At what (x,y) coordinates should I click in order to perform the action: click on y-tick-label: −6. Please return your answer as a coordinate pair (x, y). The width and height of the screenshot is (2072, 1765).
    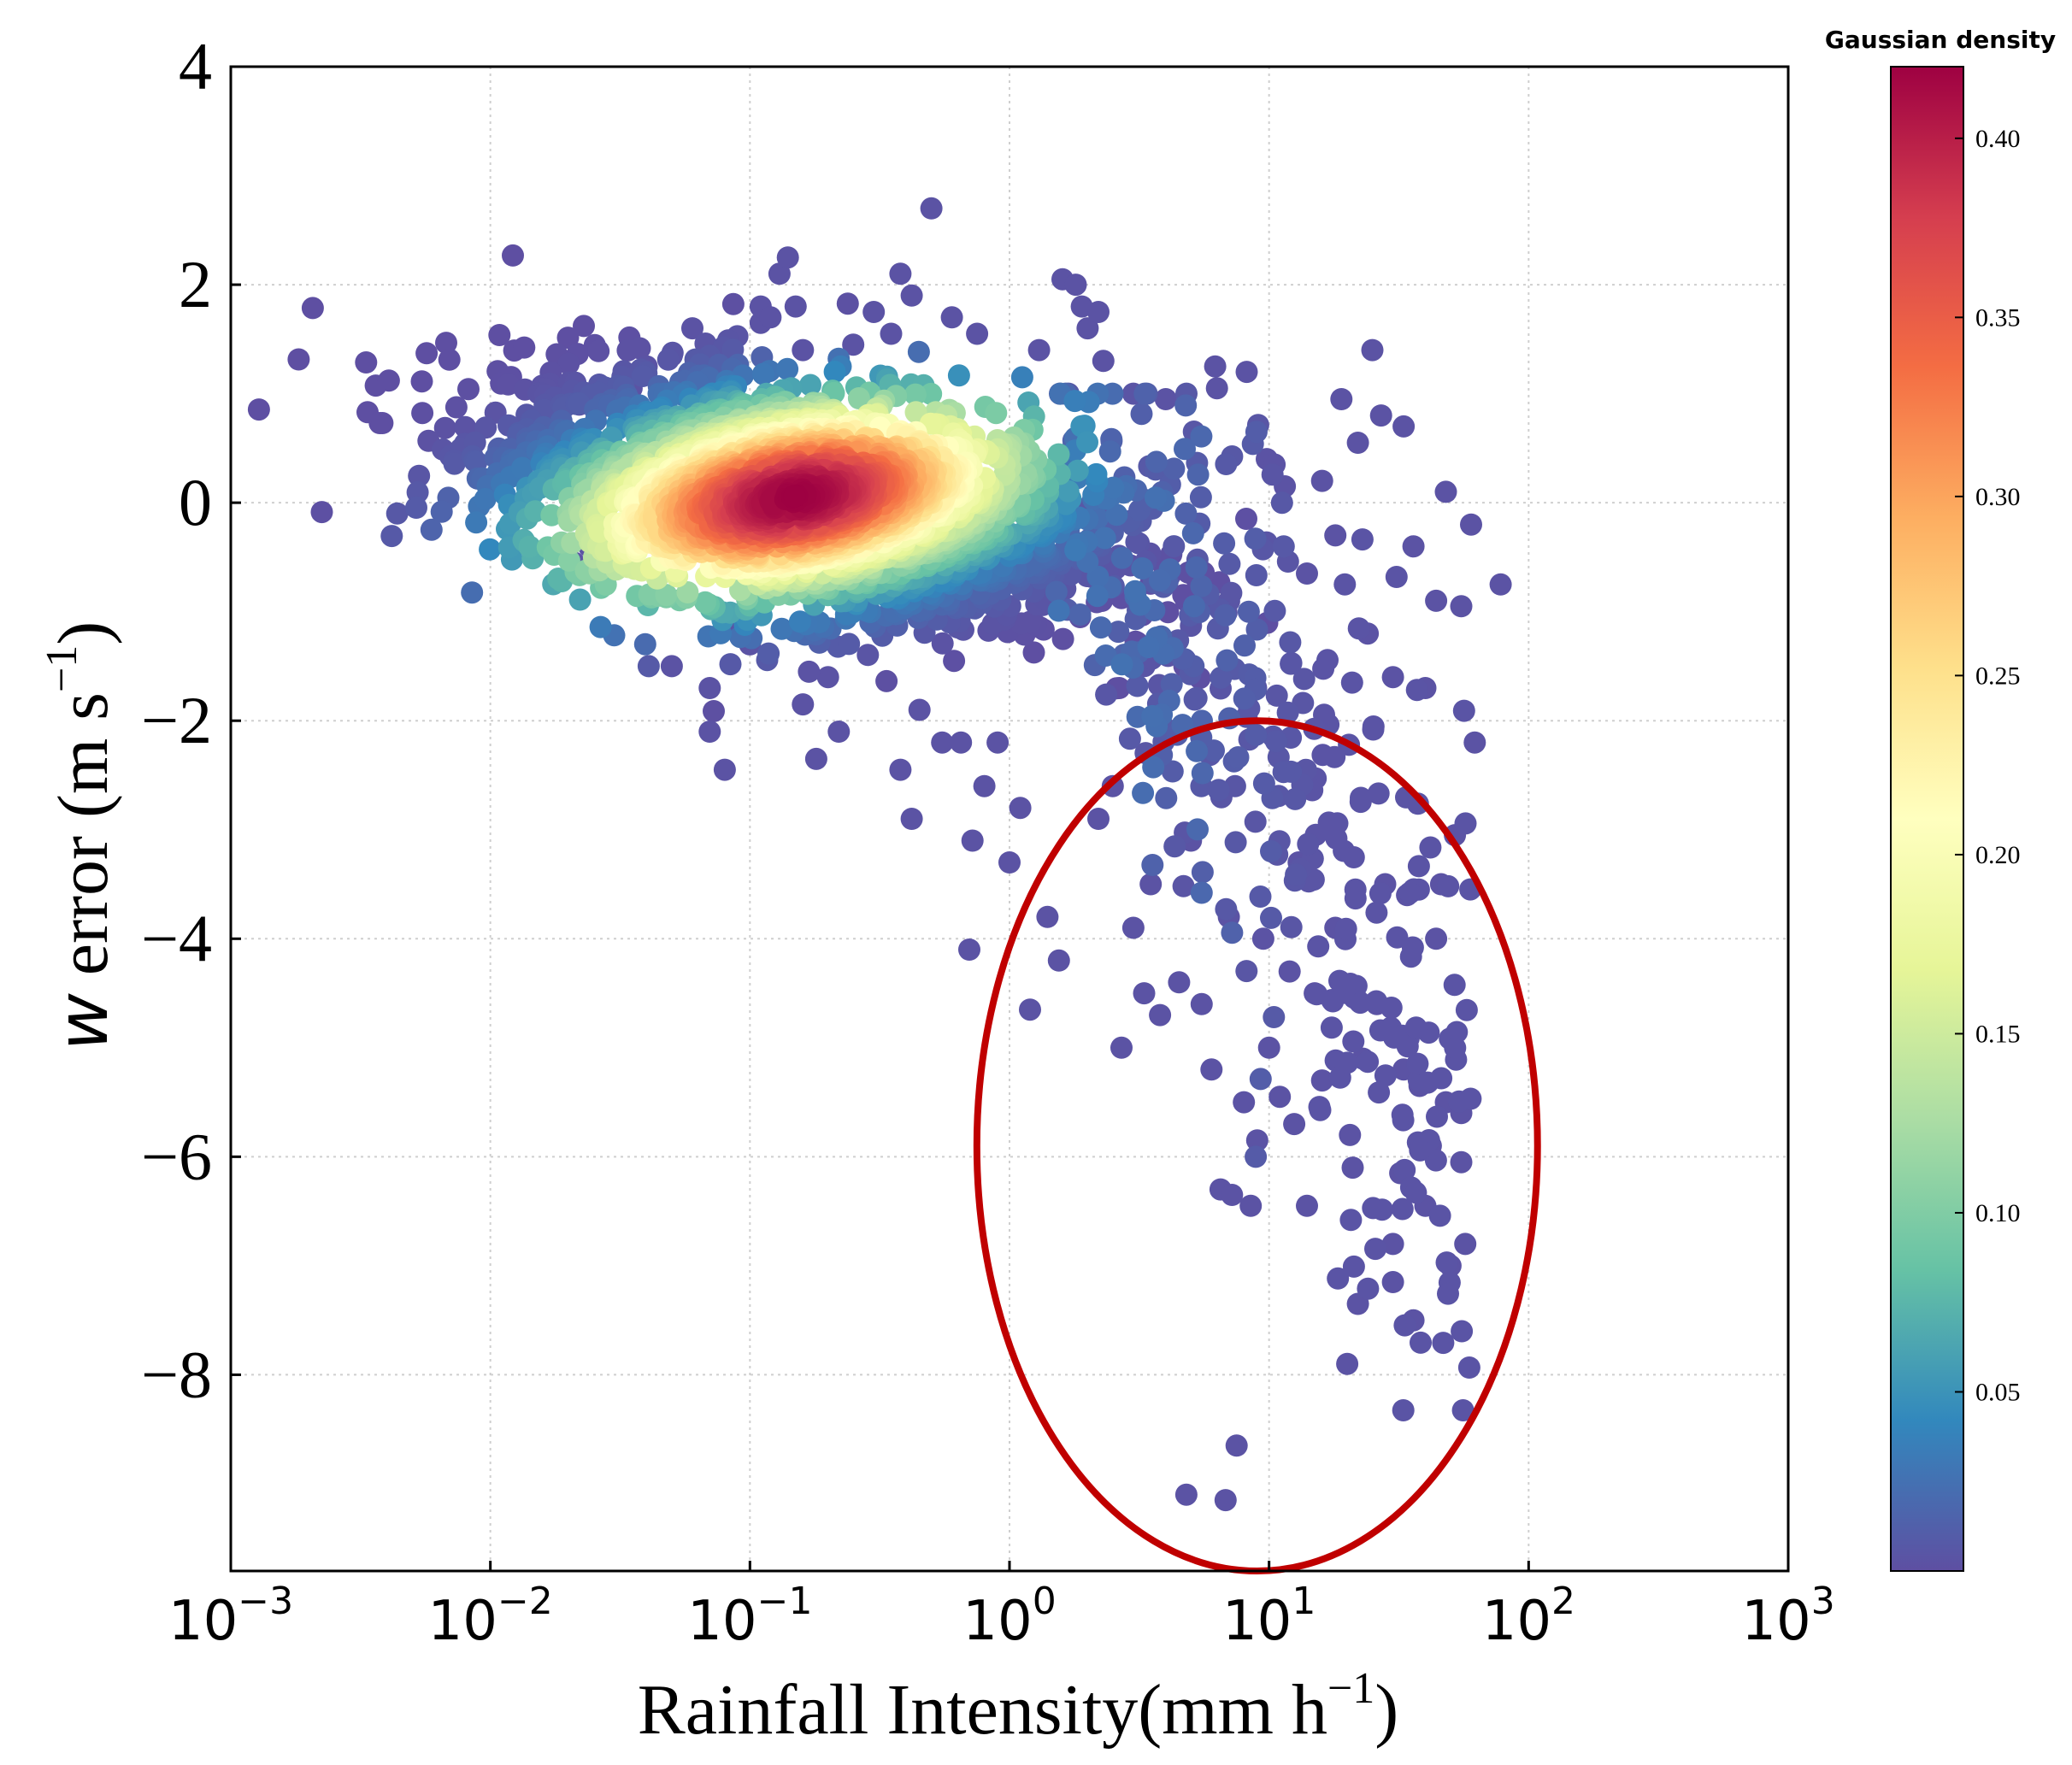
    Looking at the image, I should click on (177, 1156).